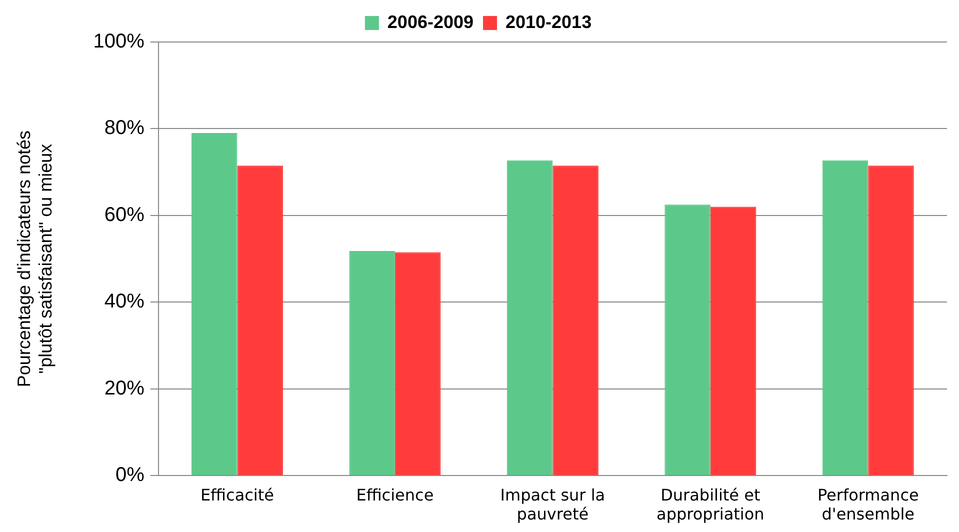 The image size is (959, 532). What do you see at coordinates (119, 41) in the screenshot?
I see `y-tick-label: 100%` at bounding box center [119, 41].